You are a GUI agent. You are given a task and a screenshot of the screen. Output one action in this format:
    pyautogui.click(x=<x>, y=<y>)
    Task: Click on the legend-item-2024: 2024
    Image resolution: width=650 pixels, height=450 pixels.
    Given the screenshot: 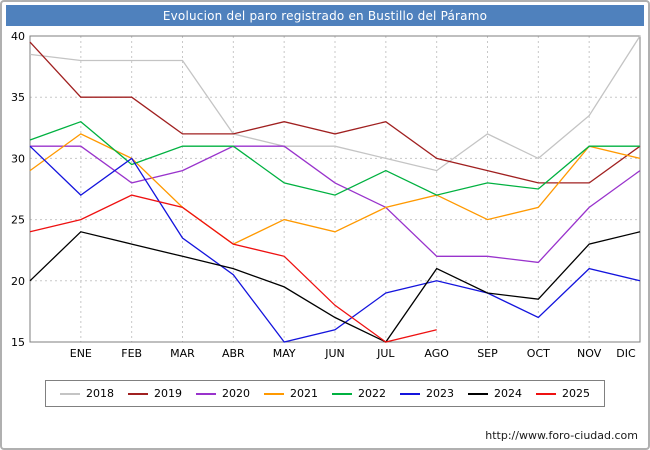 What is the action you would take?
    pyautogui.click(x=495, y=393)
    